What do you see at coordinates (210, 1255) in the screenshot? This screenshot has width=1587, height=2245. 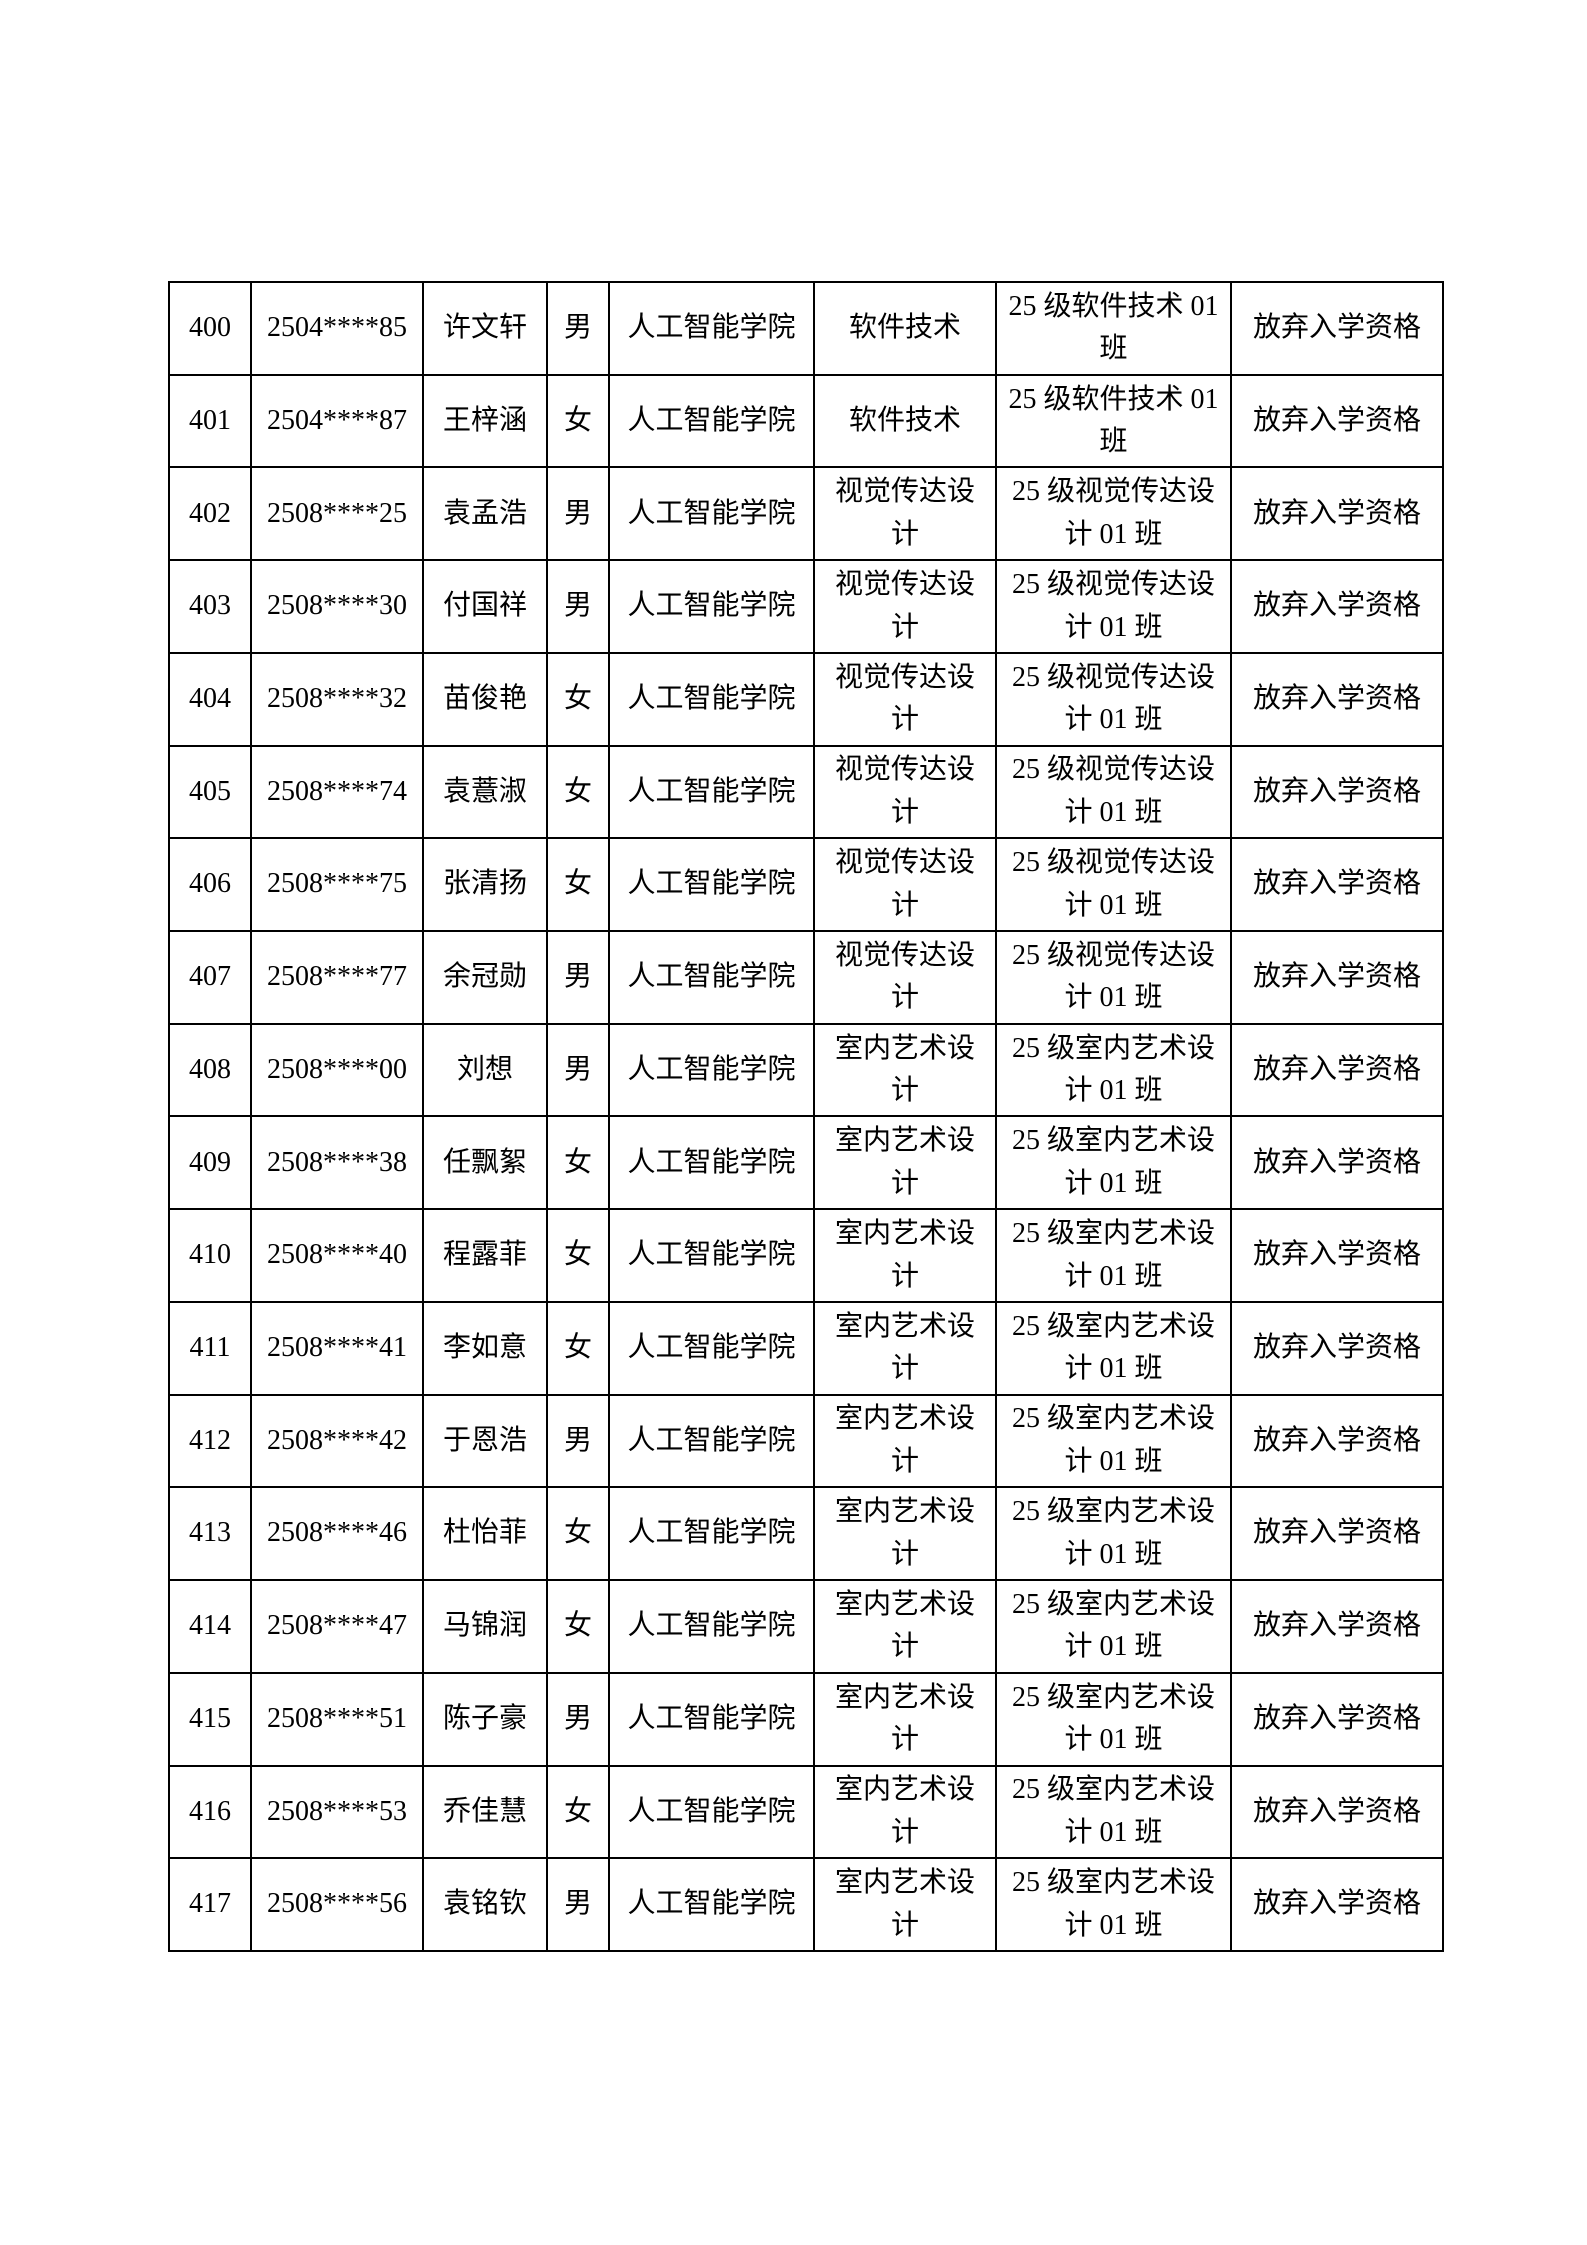 I see `cell-row-number: 410` at bounding box center [210, 1255].